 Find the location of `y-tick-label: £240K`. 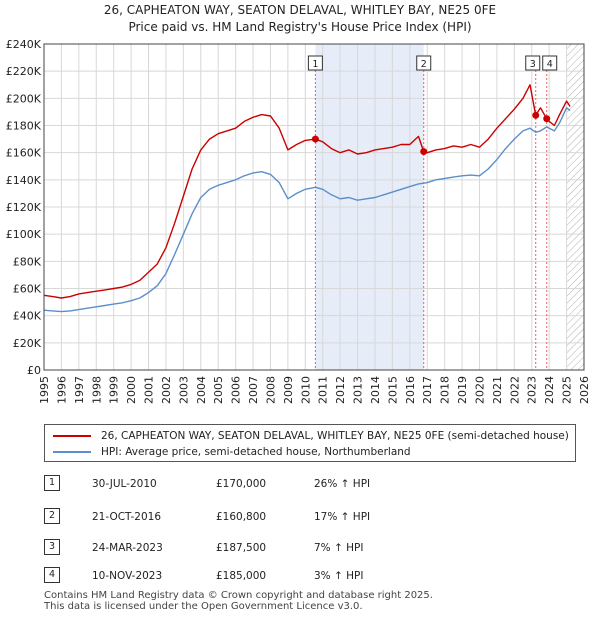

y-tick-label: £240K is located at coordinates (24, 44).